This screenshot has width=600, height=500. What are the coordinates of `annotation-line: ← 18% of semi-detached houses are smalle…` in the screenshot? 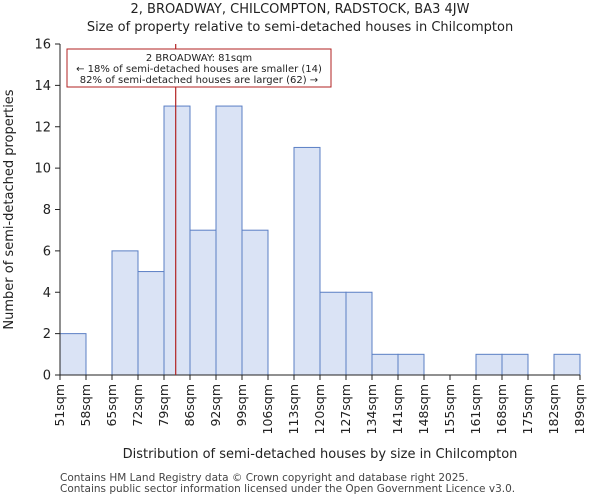 It's located at (199, 69).